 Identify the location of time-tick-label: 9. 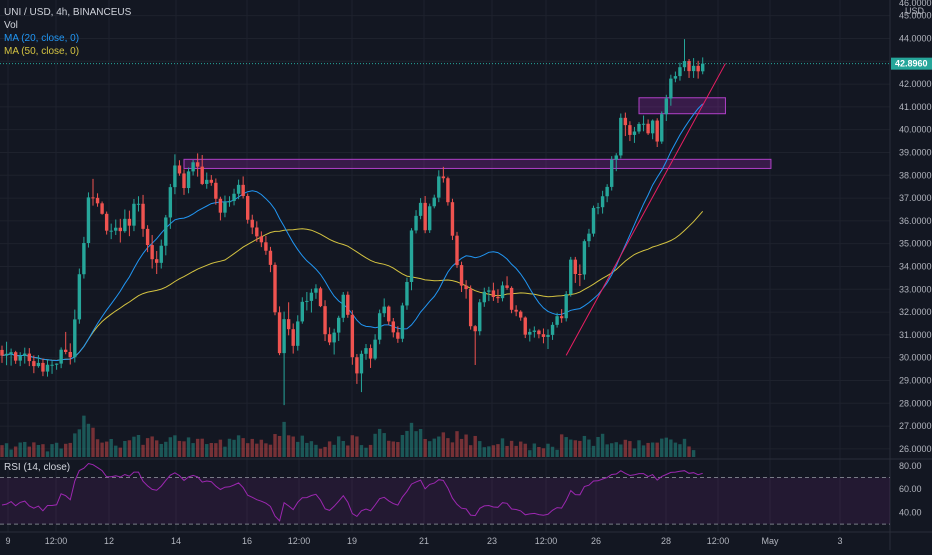
(7, 541).